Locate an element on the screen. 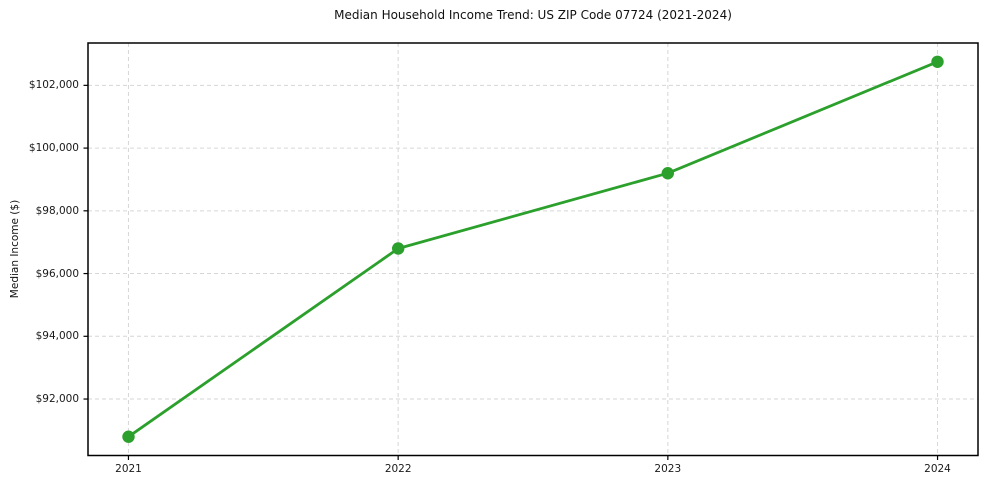 This screenshot has width=989, height=490. y-tick-label: $92,000 is located at coordinates (57, 399).